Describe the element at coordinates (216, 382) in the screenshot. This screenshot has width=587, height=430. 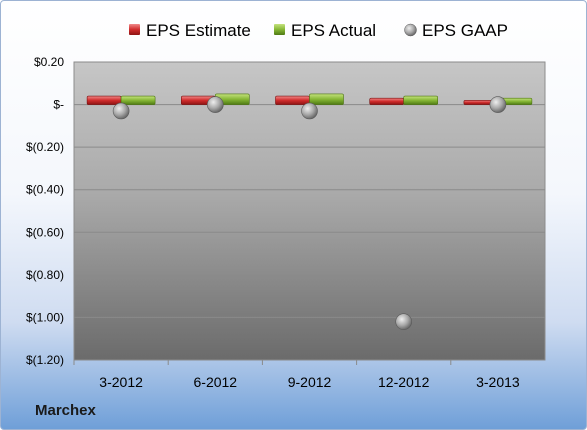
I see `x-tick-label: 6-2012` at that location.